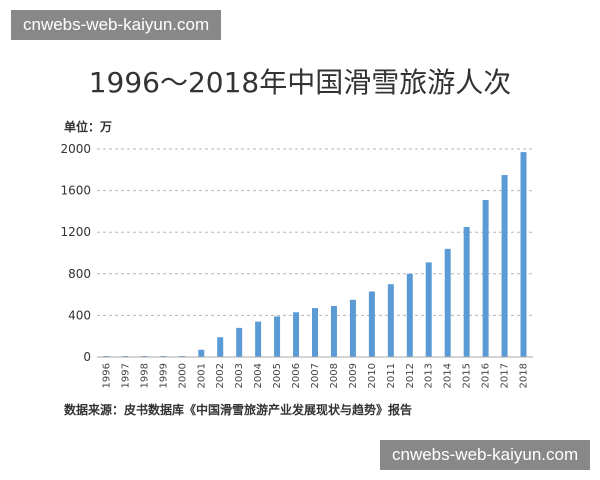  What do you see at coordinates (75, 191) in the screenshot?
I see `y-tick-label: 1600` at bounding box center [75, 191].